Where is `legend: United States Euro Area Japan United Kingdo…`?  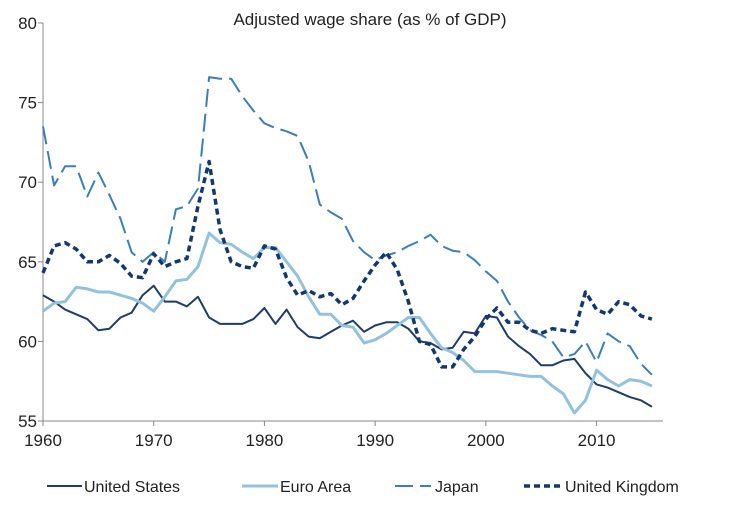 legend: United States Euro Area Japan United Kingdo… is located at coordinates (363, 487).